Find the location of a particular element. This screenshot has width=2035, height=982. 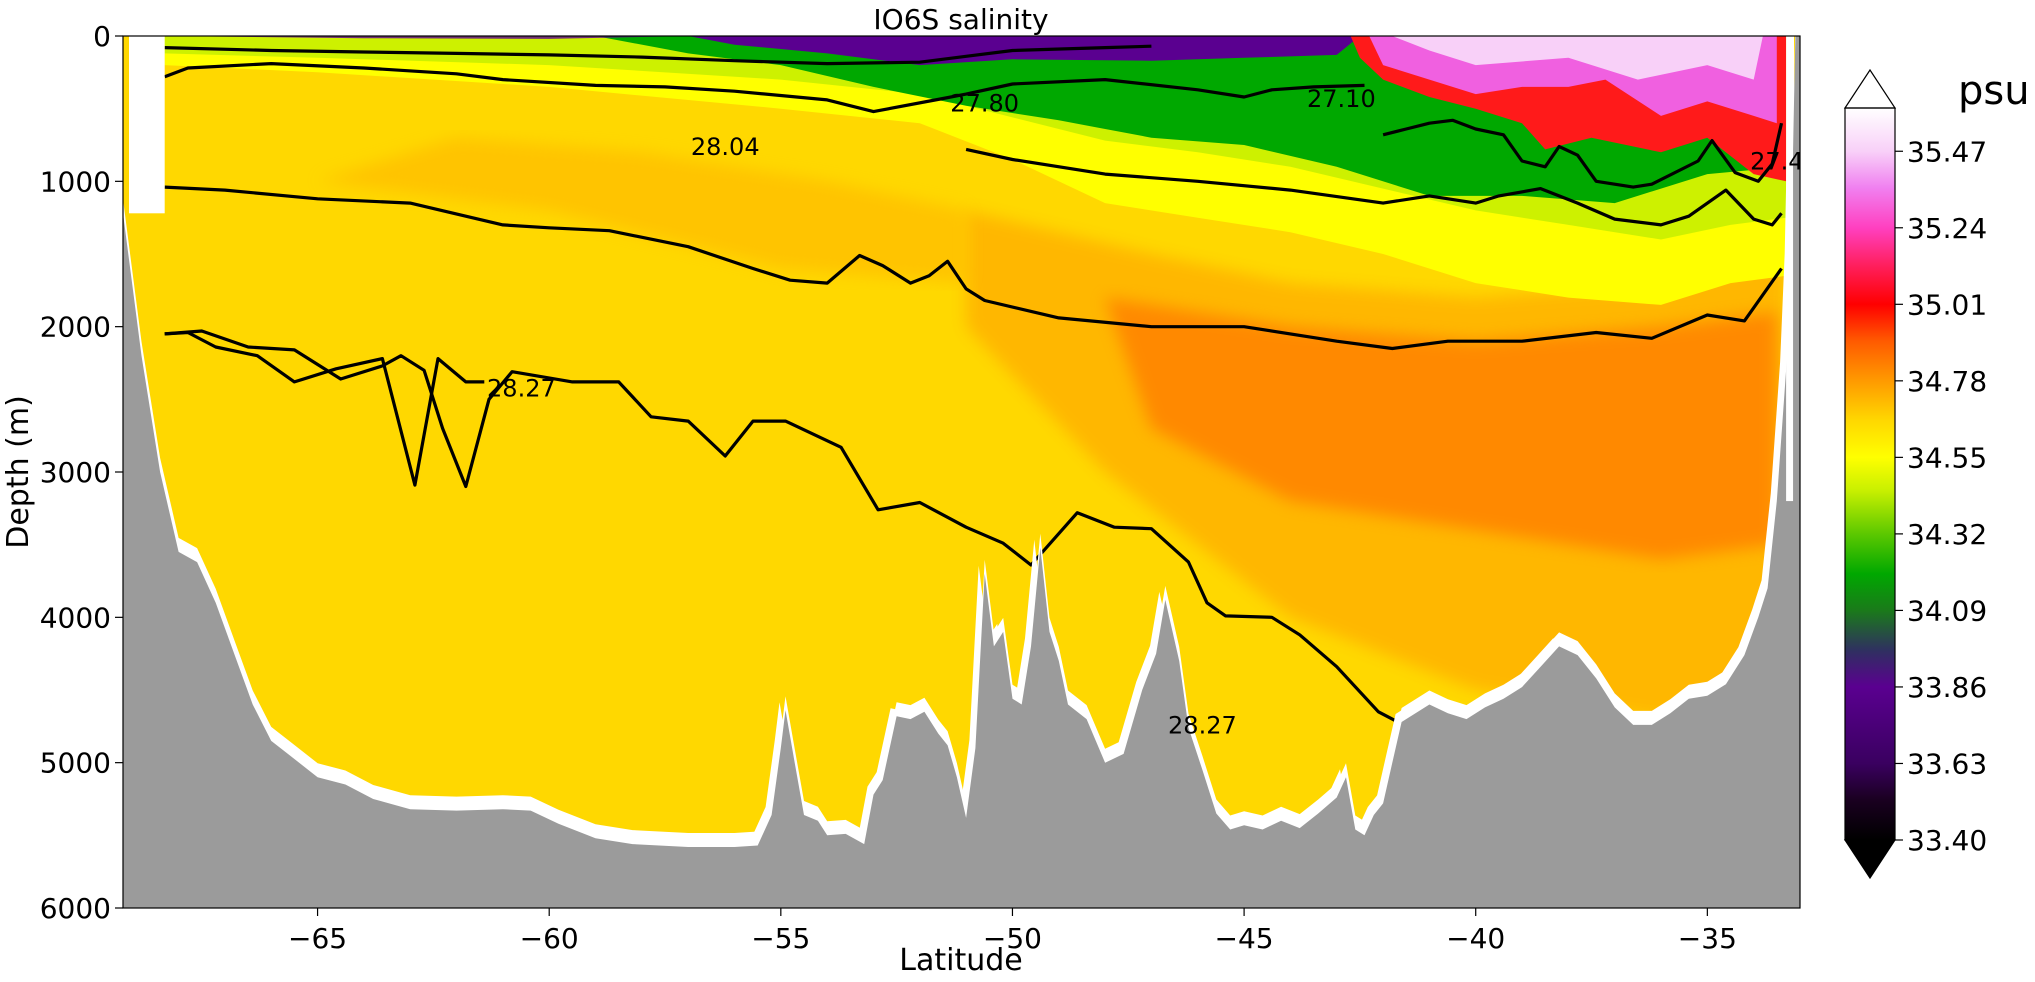

bathymetry-east-gap is located at coordinates (1790, 269).